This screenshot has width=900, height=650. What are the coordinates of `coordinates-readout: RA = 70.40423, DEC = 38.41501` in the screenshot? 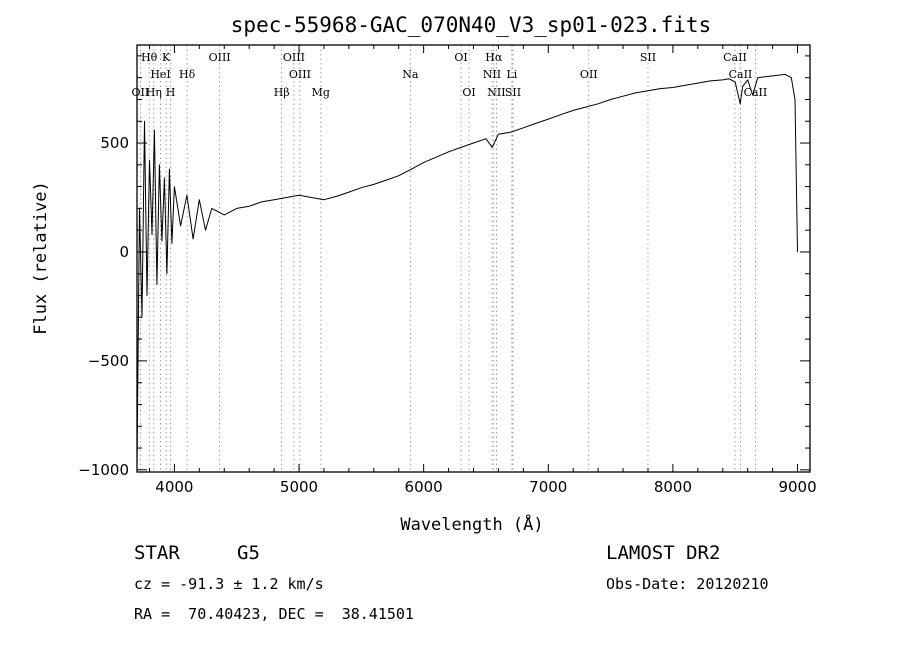 It's located at (274, 614).